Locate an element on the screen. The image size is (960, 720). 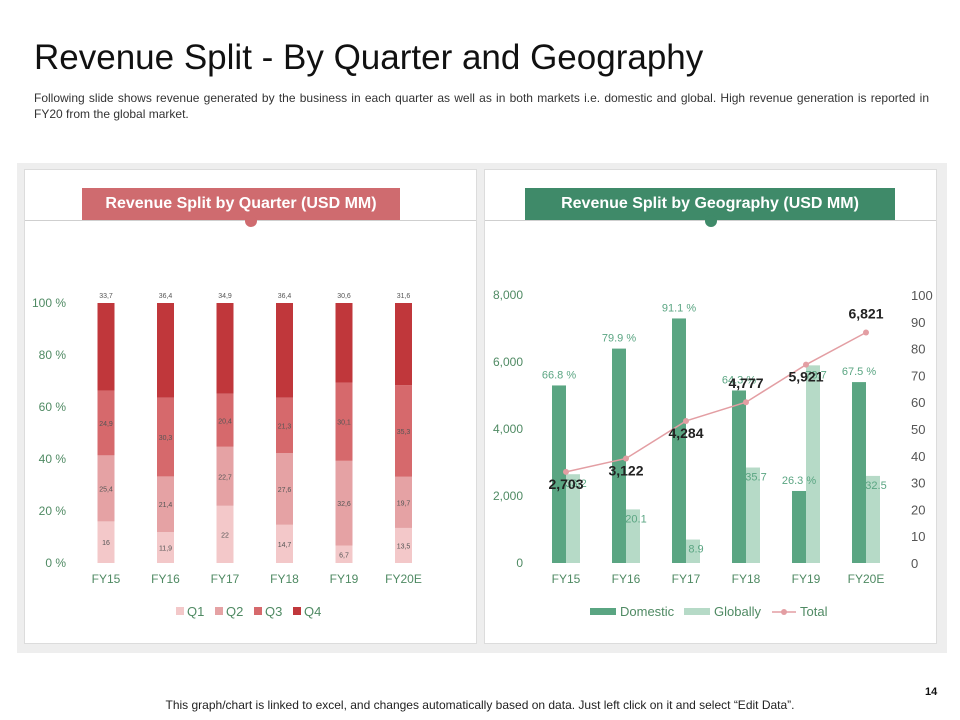
quarter-data-label: 33,7 is located at coordinates (106, 296).